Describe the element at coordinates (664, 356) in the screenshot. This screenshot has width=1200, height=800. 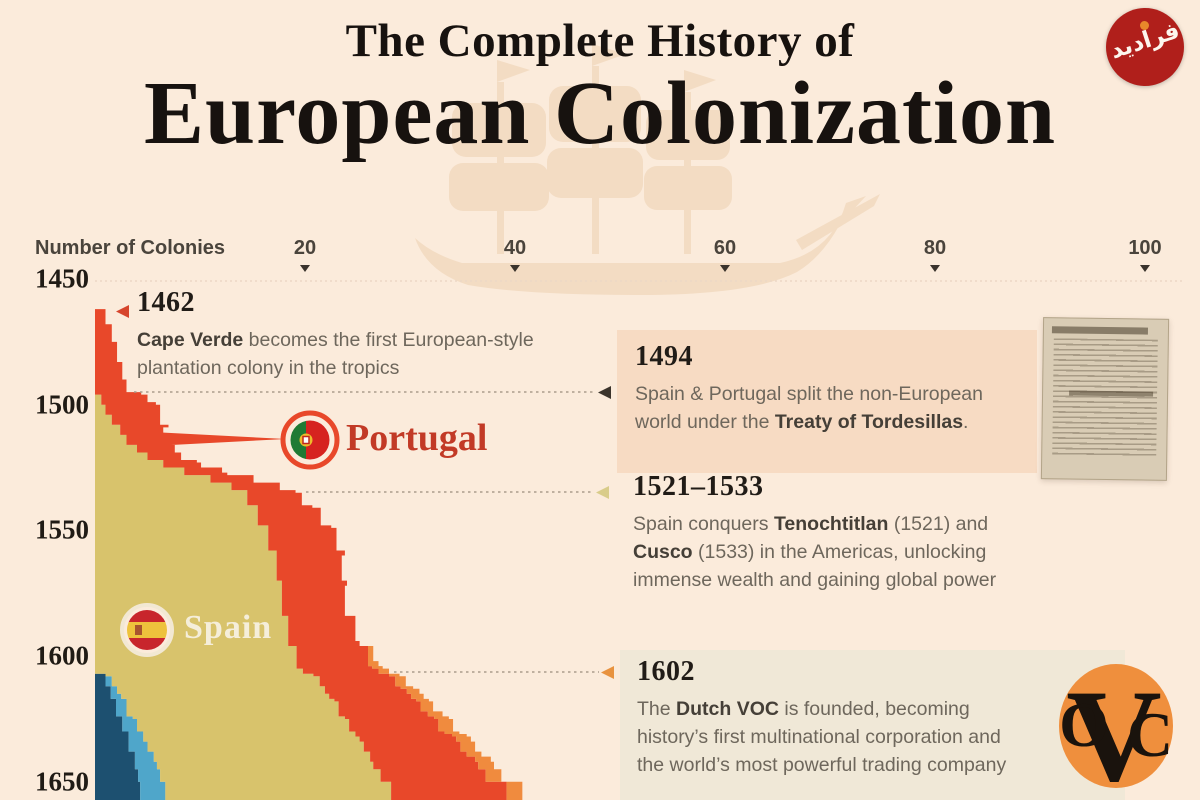
I see `annotation-year: 1494` at that location.